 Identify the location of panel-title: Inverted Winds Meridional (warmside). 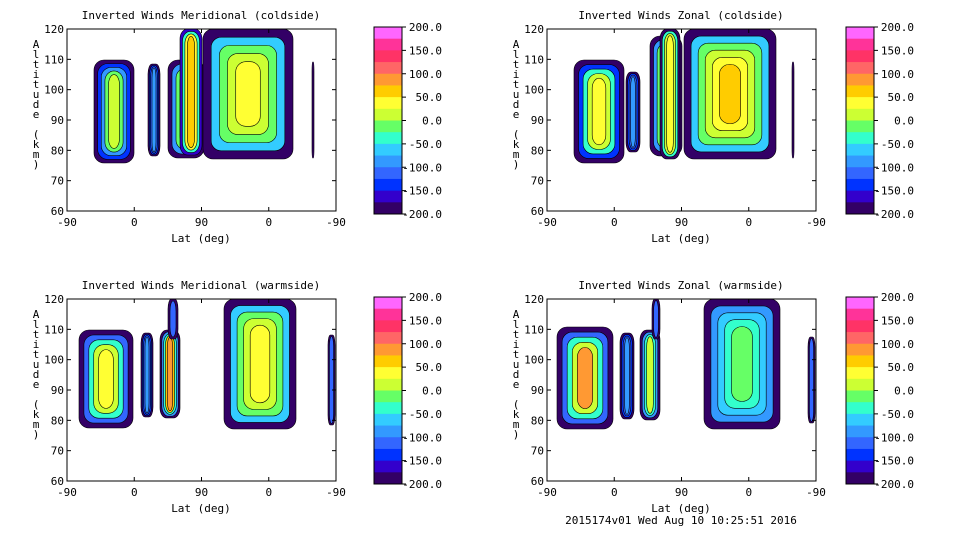
(201, 285).